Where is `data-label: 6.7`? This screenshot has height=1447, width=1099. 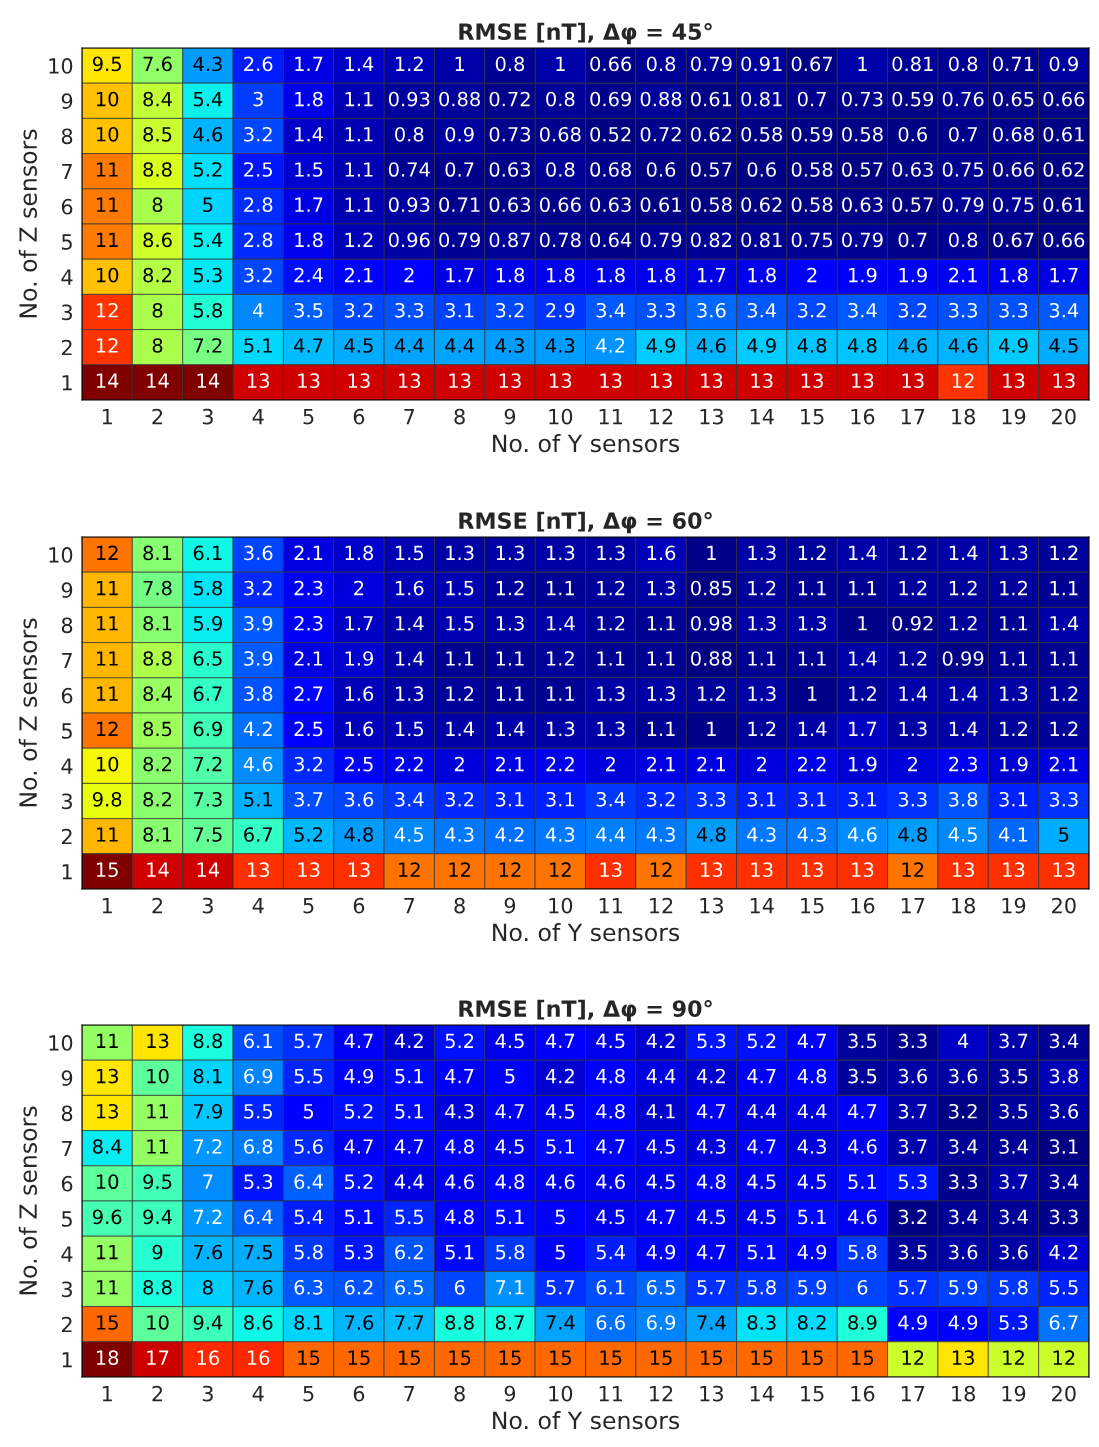 data-label: 6.7 is located at coordinates (207, 694).